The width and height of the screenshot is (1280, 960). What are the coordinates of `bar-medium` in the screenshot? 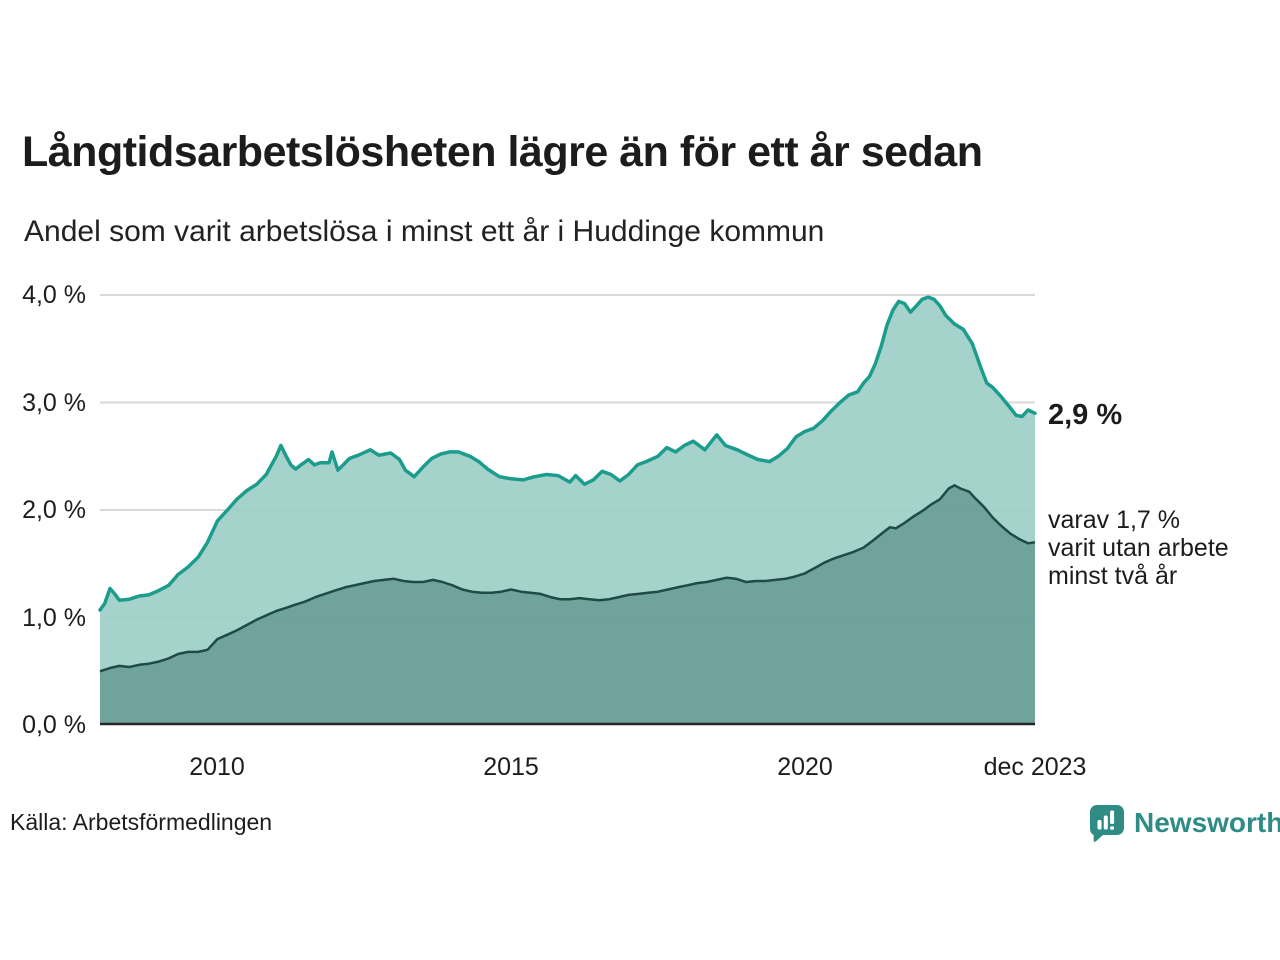 It's located at (1105, 822).